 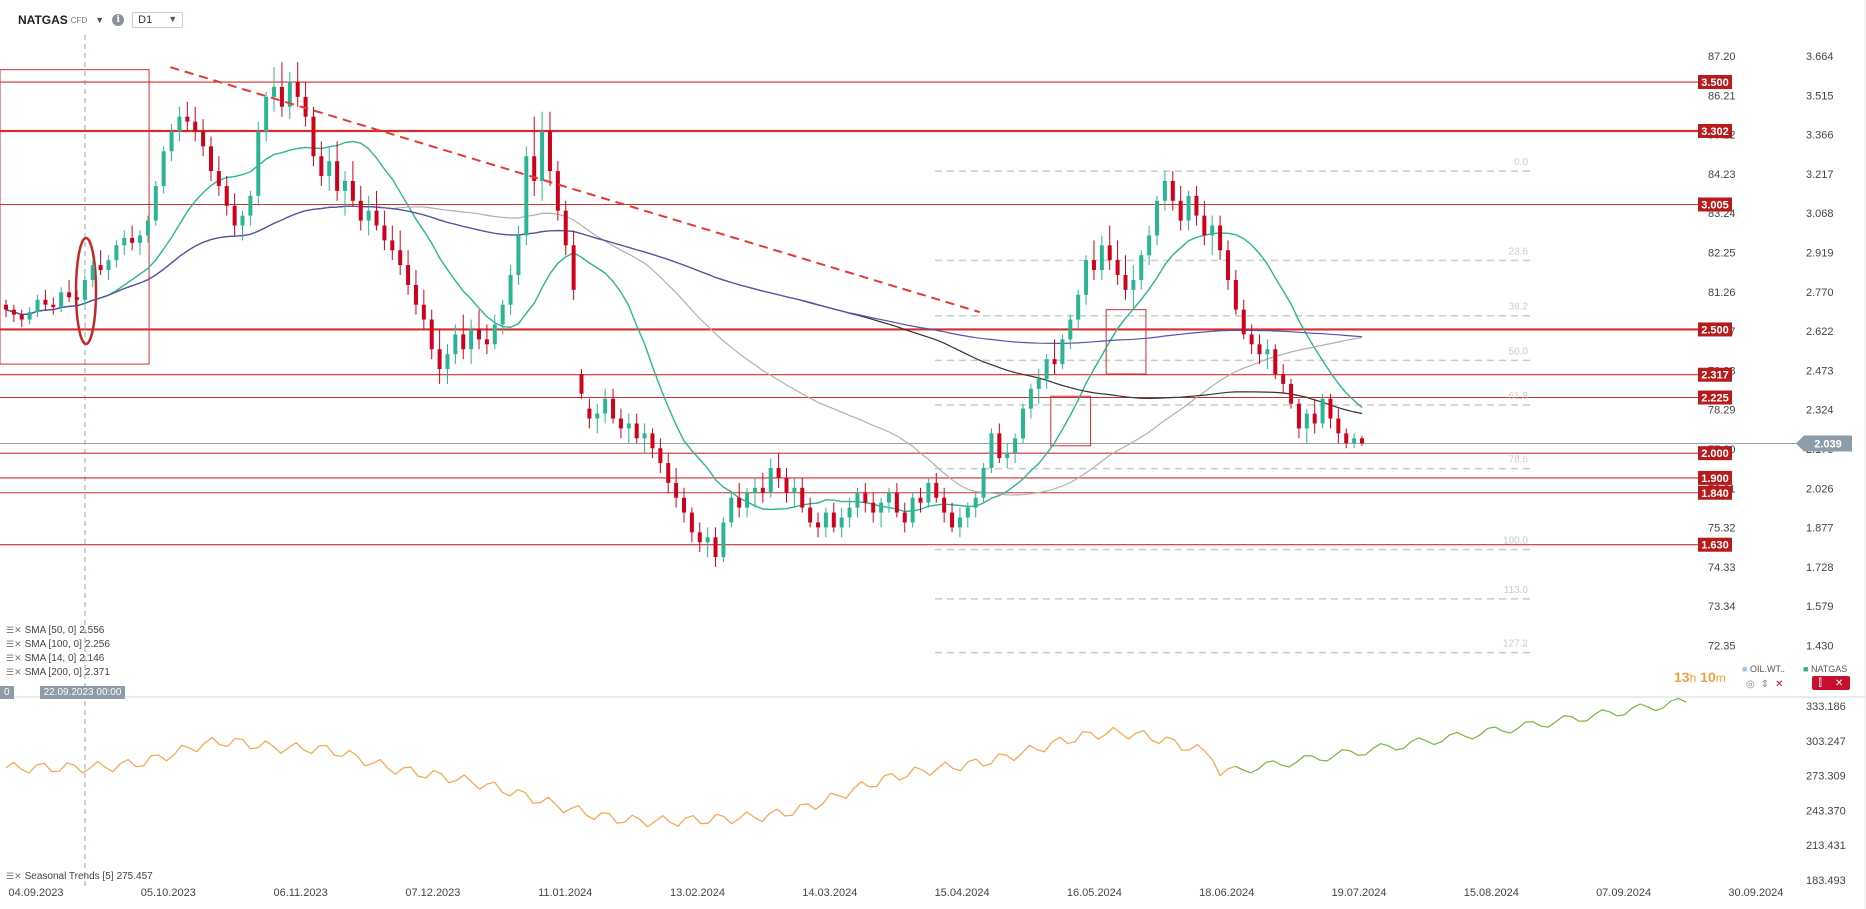 What do you see at coordinates (300, 893) in the screenshot?
I see `x-tick-label: 06.11.2023` at bounding box center [300, 893].